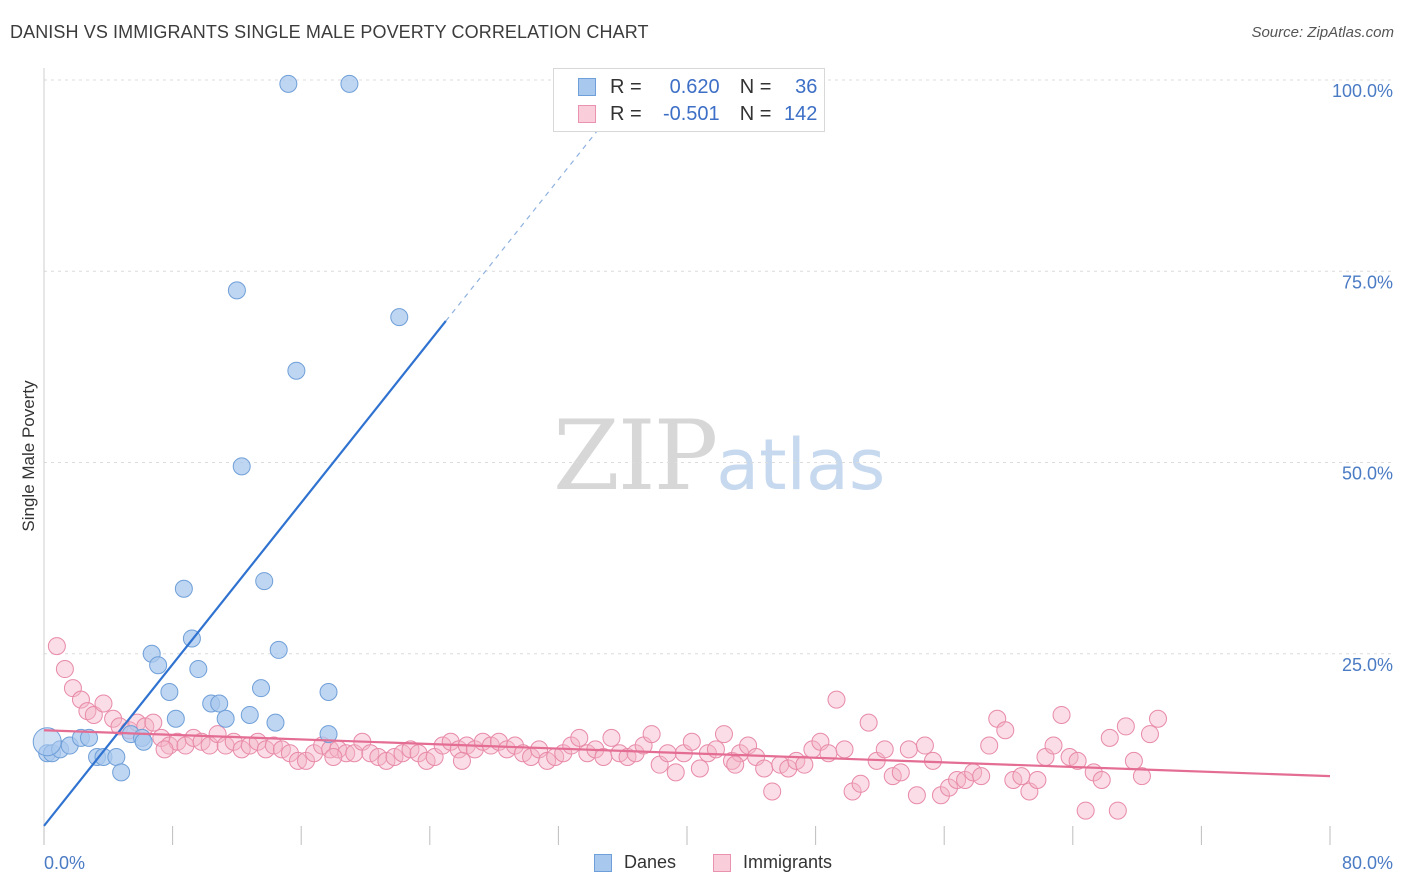  I want to click on immigrants-r-value: -0.501, so click(691, 113).